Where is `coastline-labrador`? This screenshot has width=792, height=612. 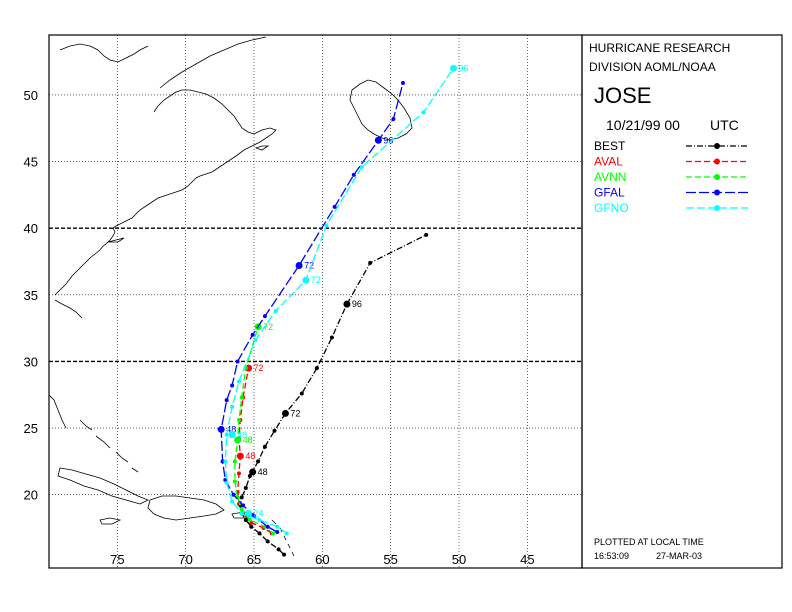 coastline-labrador is located at coordinates (213, 62).